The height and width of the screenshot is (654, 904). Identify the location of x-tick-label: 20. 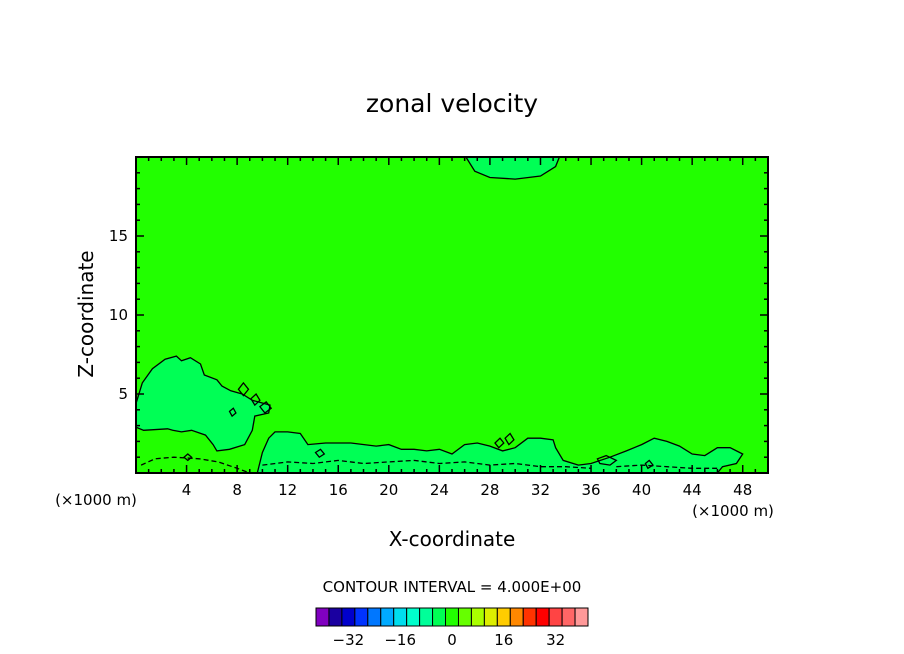
(388, 490).